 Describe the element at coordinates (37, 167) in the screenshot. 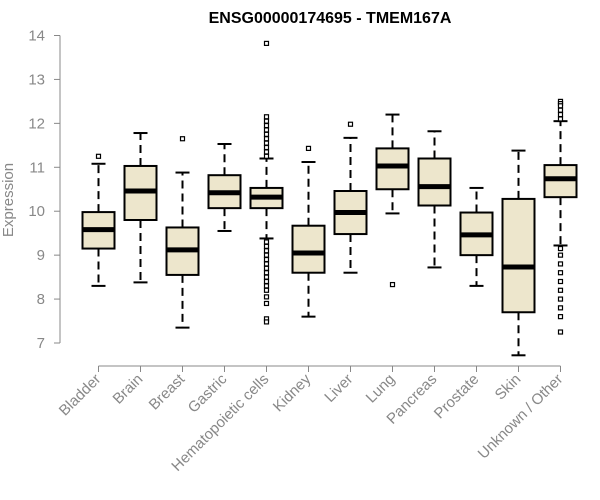

I see `y-tick-label: 11` at that location.